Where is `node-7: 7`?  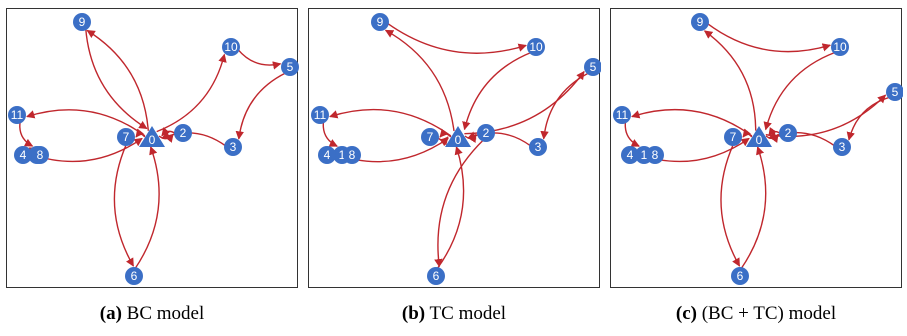 node-7: 7 is located at coordinates (733, 137).